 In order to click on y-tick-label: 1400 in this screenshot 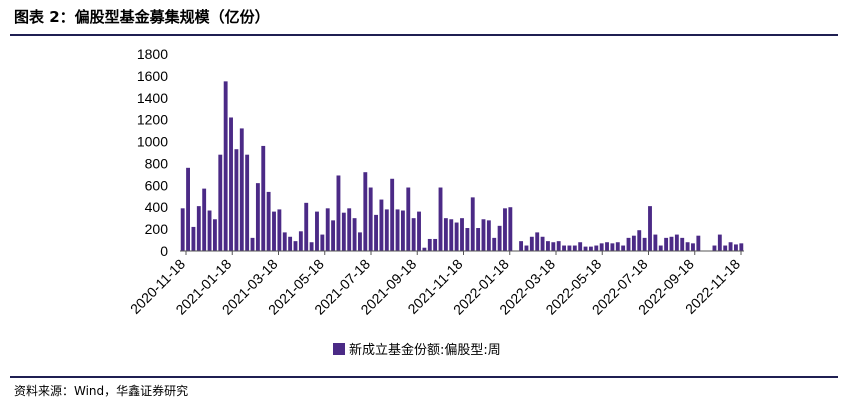, I will do `click(152, 98)`.